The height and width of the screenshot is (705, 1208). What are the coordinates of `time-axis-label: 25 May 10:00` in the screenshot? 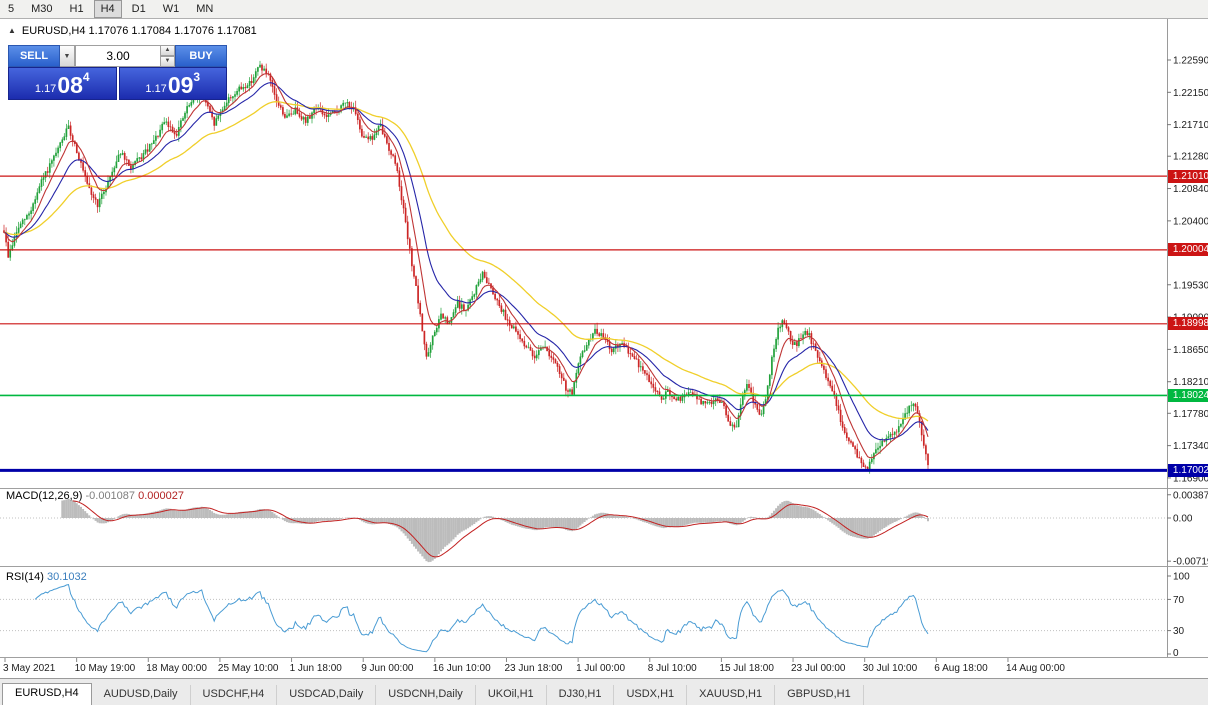 It's located at (248, 668).